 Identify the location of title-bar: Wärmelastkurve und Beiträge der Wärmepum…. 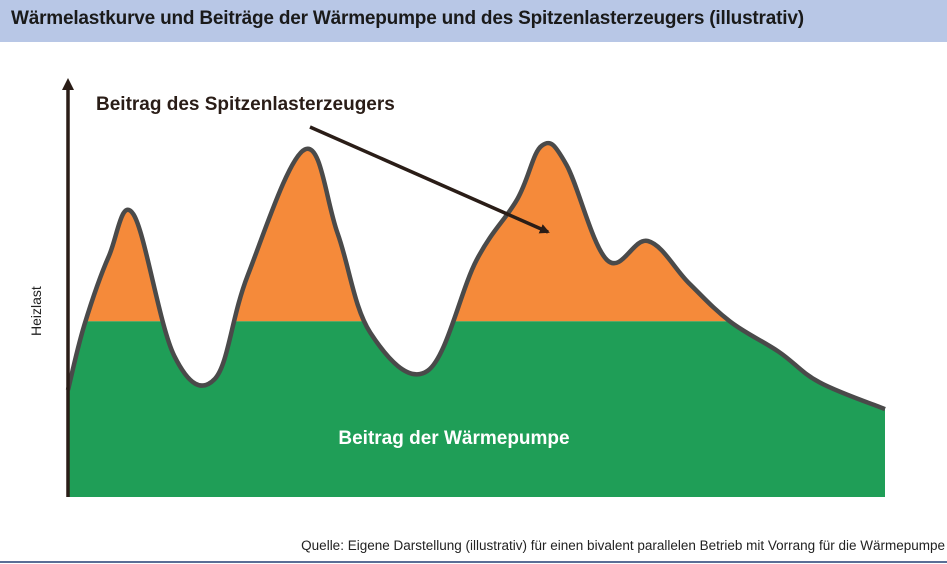
(473, 21).